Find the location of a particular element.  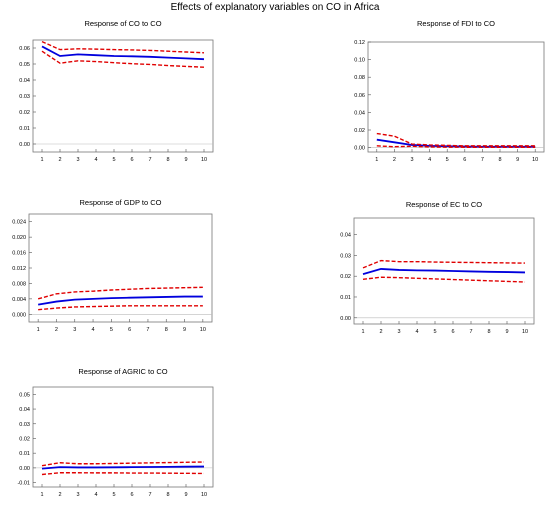

y-tick-label: 0.08 is located at coordinates (359, 78).